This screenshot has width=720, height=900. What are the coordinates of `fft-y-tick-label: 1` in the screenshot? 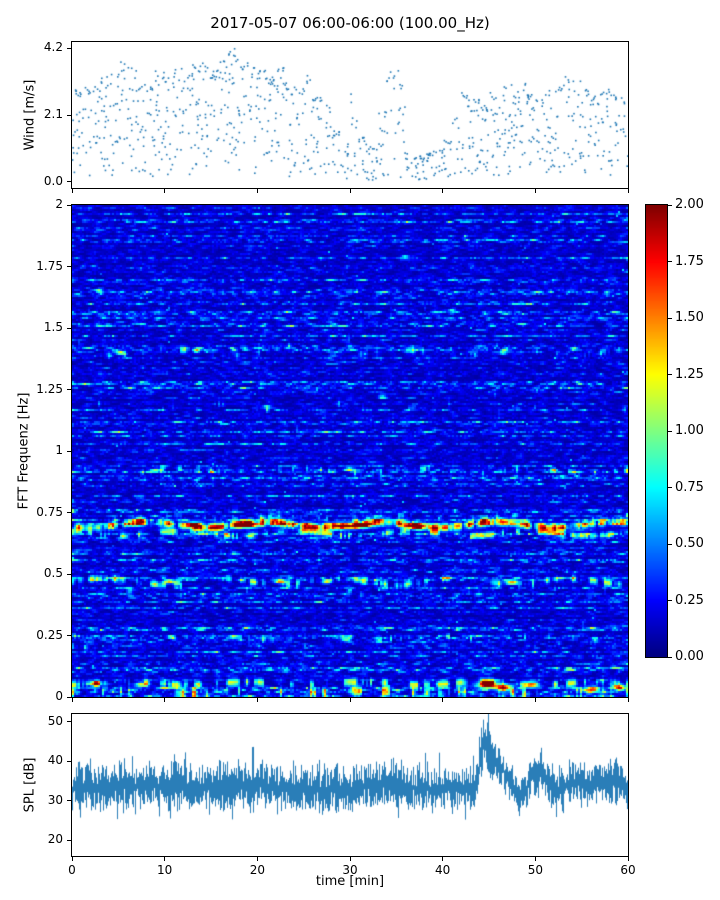 It's located at (59, 450).